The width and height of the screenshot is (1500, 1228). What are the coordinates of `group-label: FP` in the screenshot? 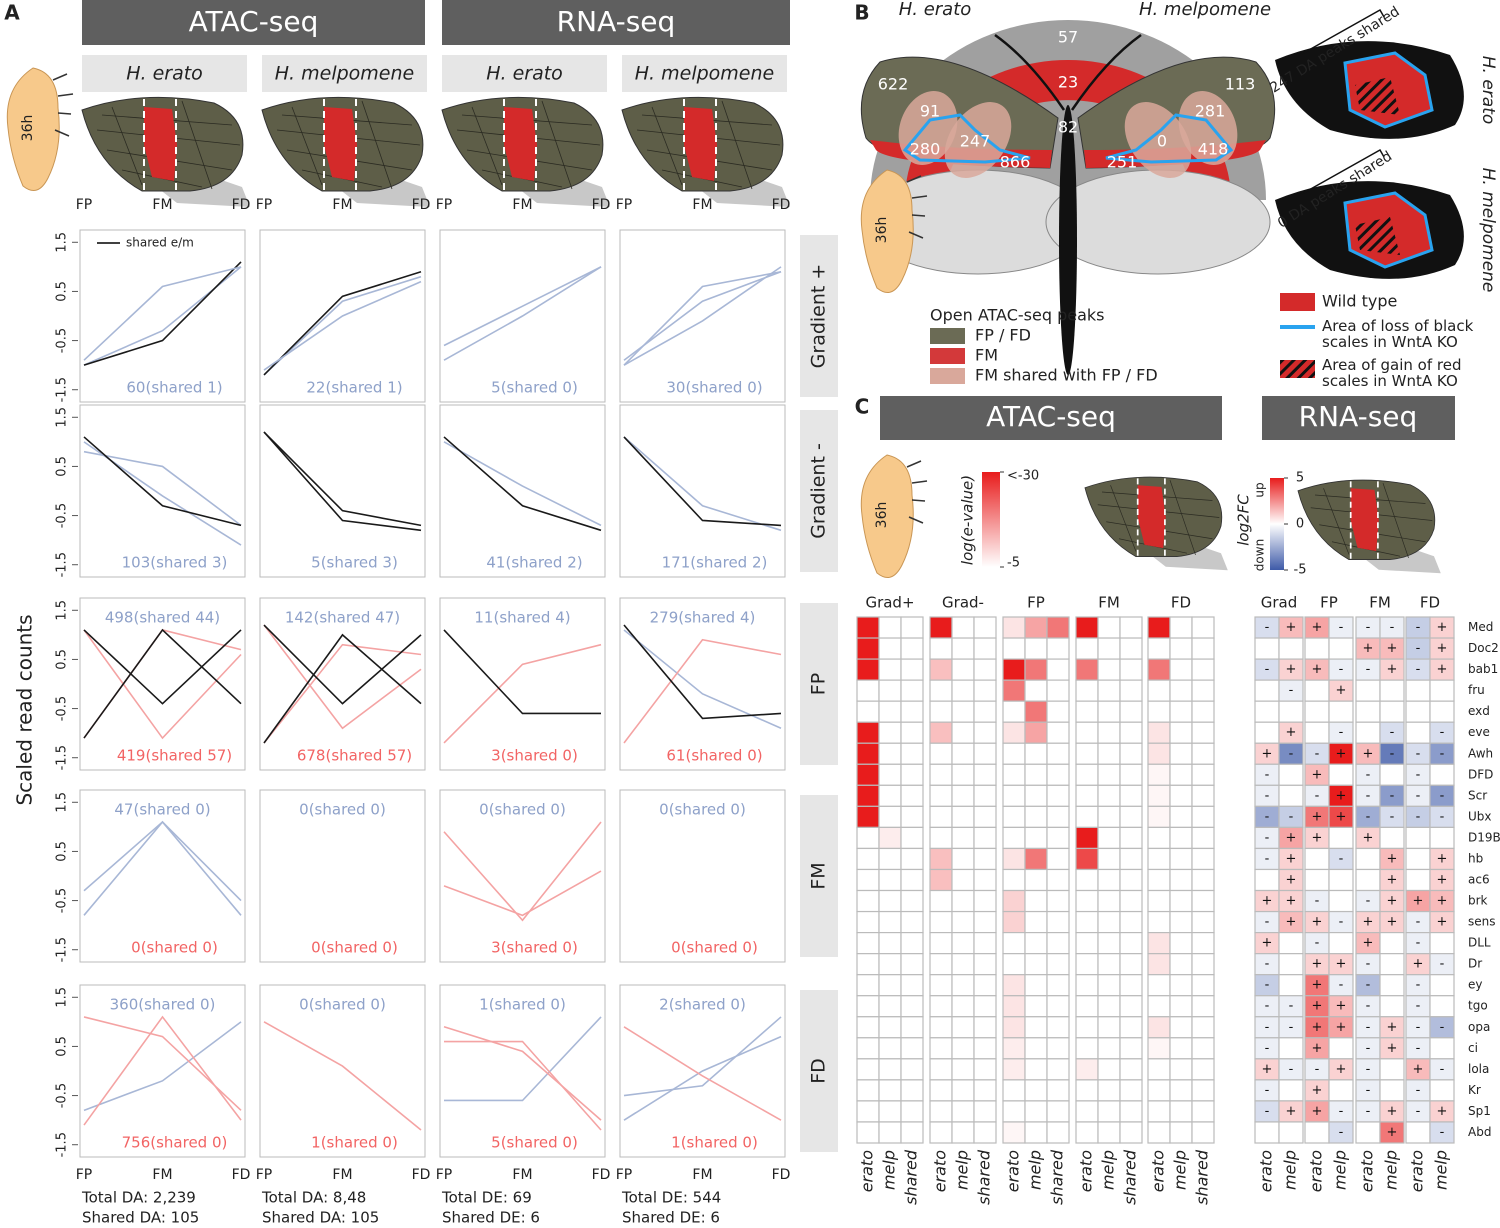 It's located at (1329, 603).